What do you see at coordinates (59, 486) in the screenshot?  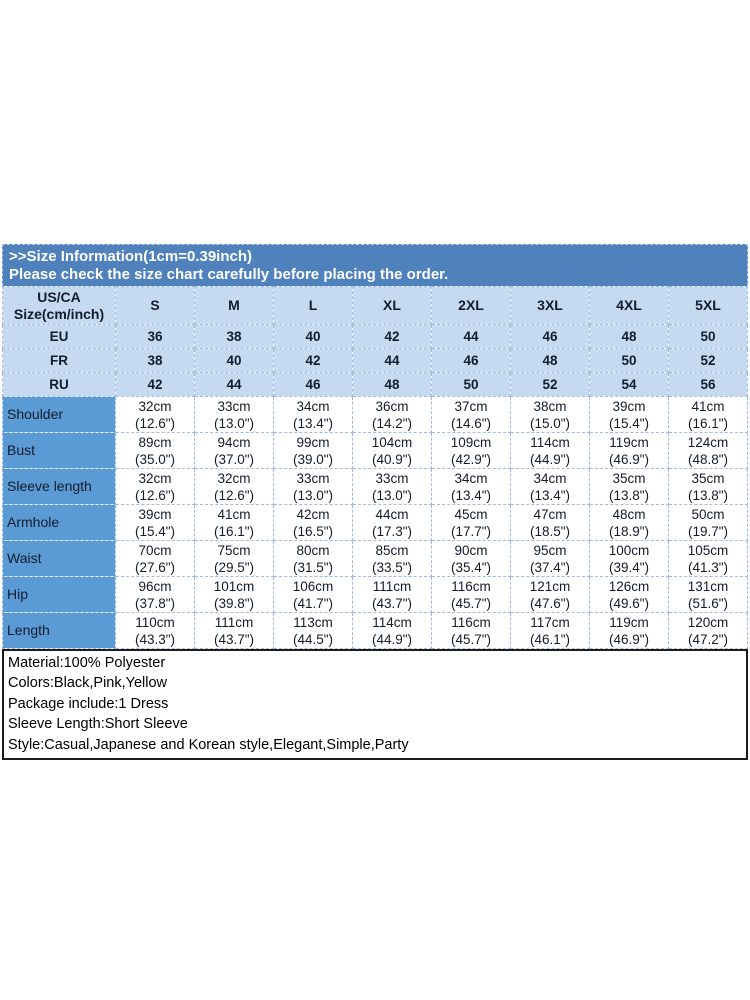 I see `measurement-row-label: Sleeve length` at bounding box center [59, 486].